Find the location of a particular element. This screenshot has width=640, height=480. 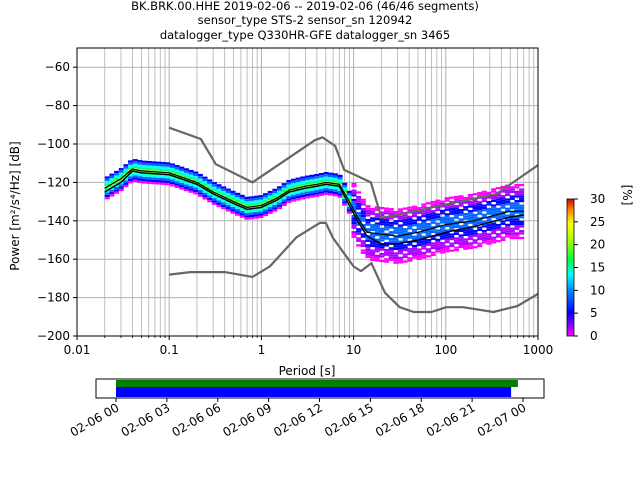

colorbar-tick-label: 5 is located at coordinates (594, 313).